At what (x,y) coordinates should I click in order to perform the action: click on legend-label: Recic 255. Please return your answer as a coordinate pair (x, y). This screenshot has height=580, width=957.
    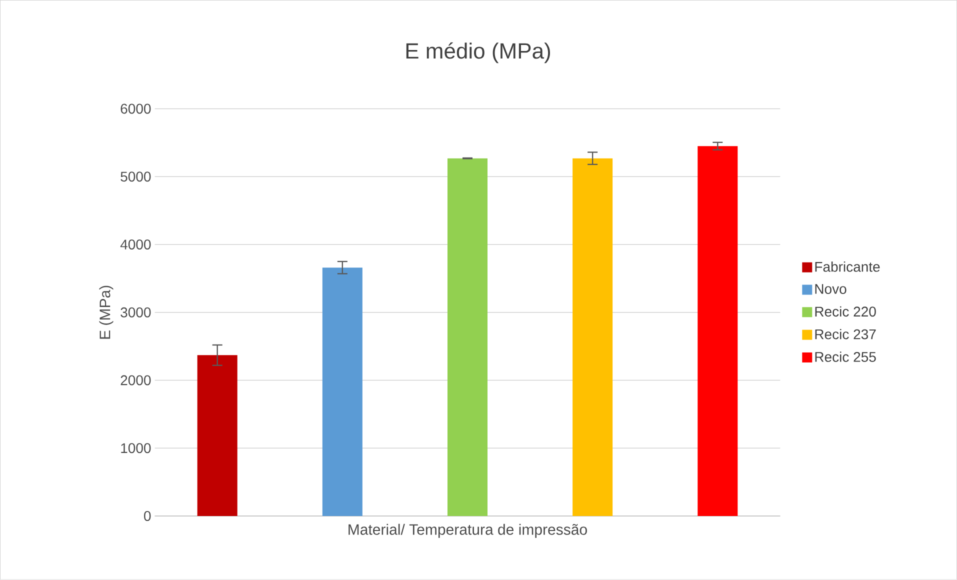
    Looking at the image, I should click on (845, 357).